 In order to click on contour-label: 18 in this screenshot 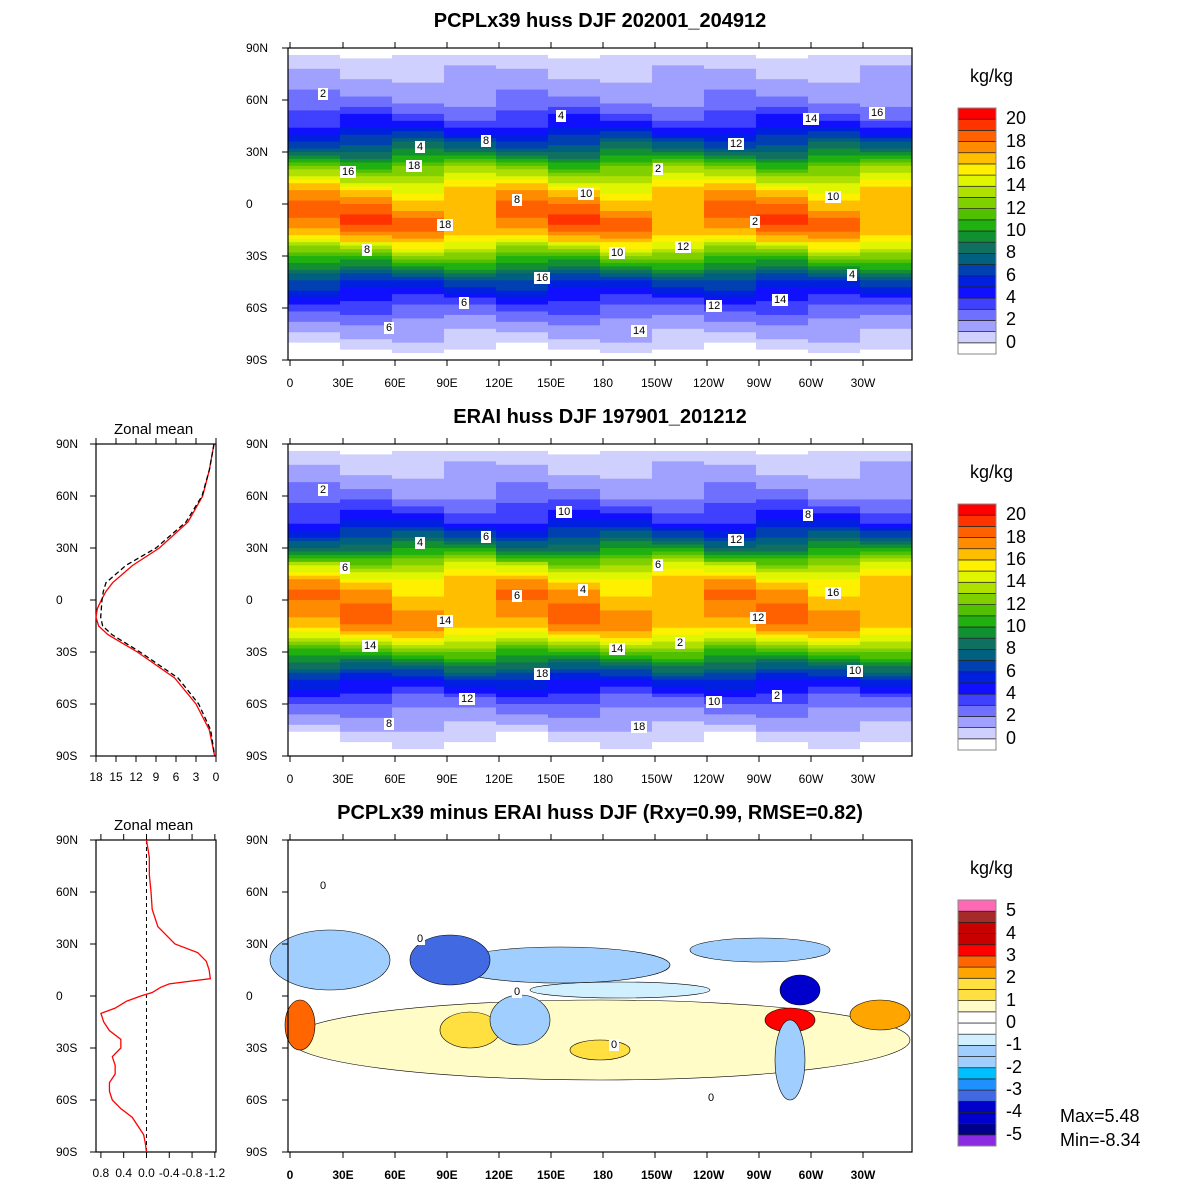, I will do `click(639, 727)`.